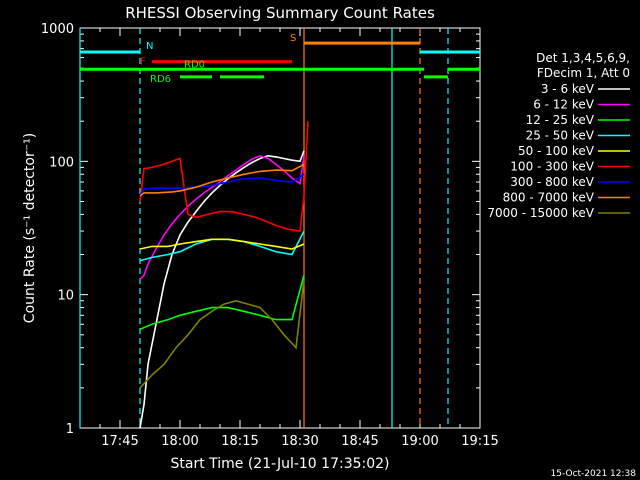 The image size is (640, 480). What do you see at coordinates (564, 105) in the screenshot?
I see `legend-label: 6 - 12 keV` at bounding box center [564, 105].